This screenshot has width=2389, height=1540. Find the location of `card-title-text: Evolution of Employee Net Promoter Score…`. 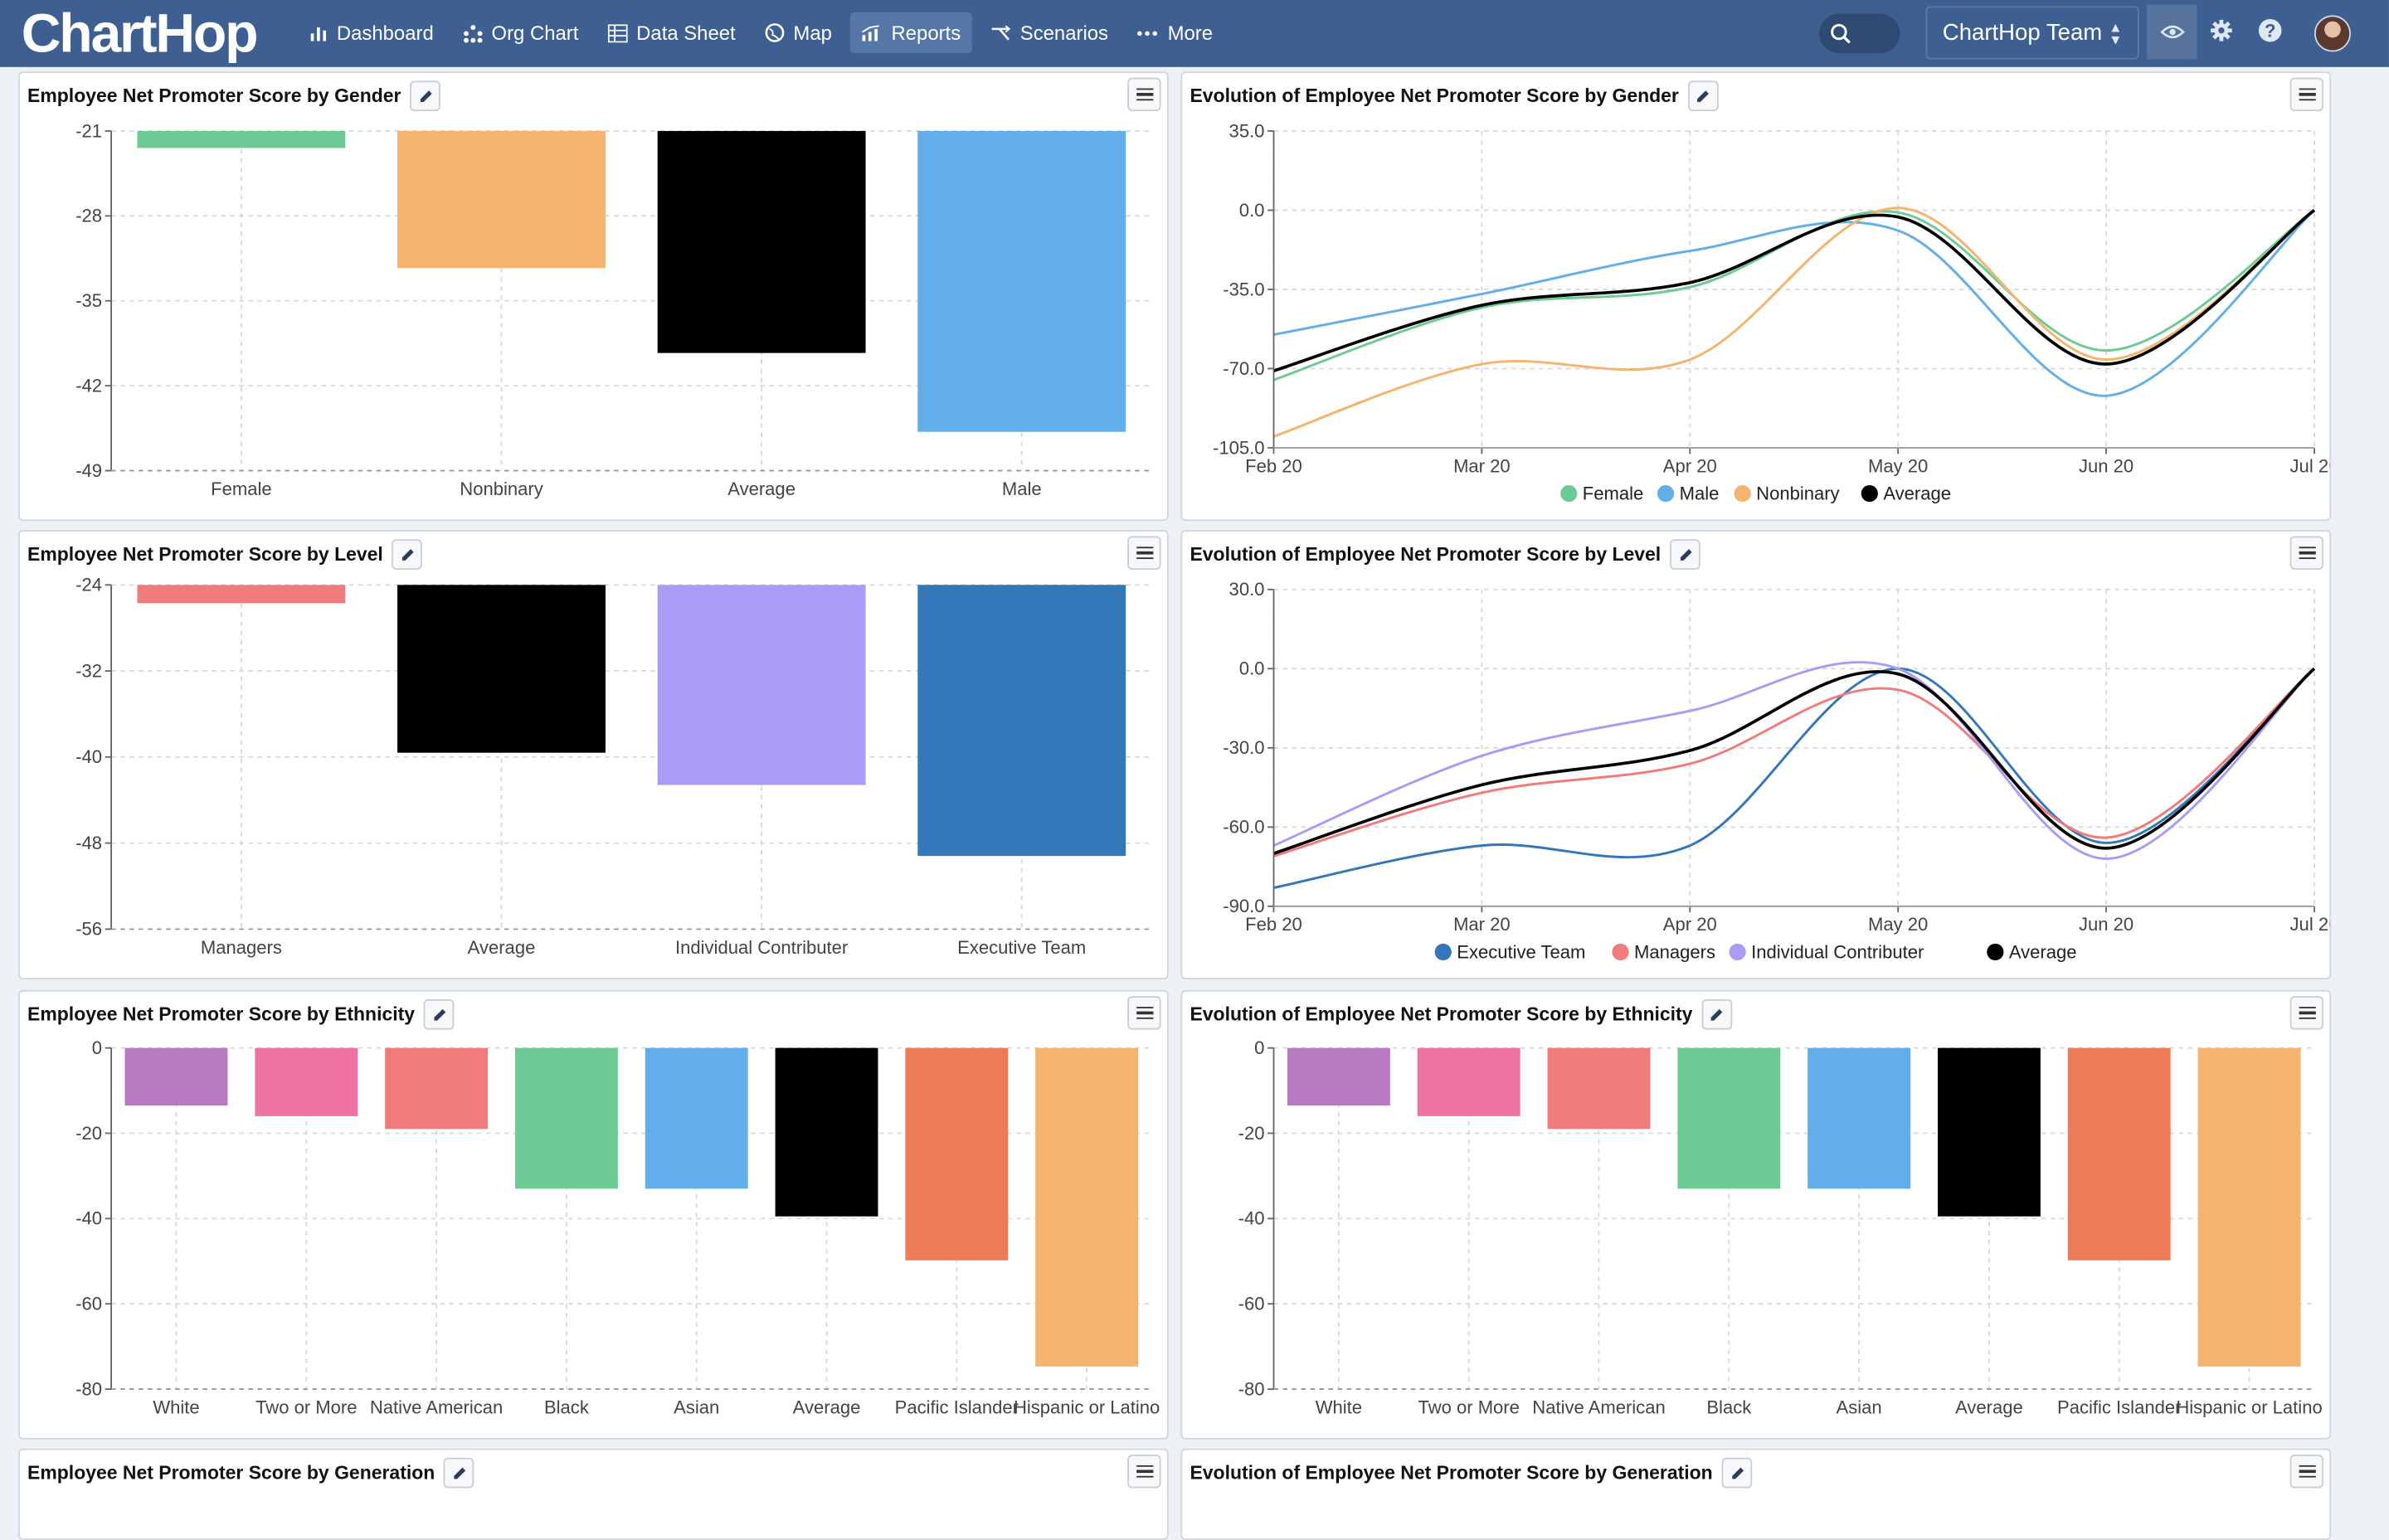

card-title-text: Evolution of Employee Net Promoter Score… is located at coordinates (1426, 555).